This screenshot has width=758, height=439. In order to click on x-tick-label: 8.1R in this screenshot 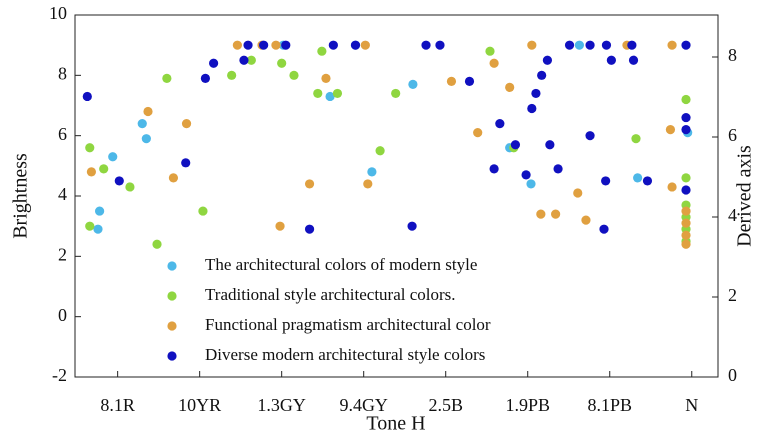, I will do `click(117, 405)`.